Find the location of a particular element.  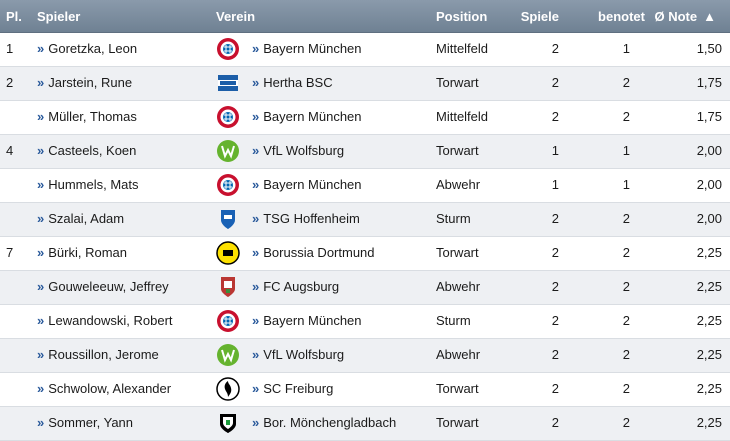

player-name: Sommer, Yann is located at coordinates (91, 422).